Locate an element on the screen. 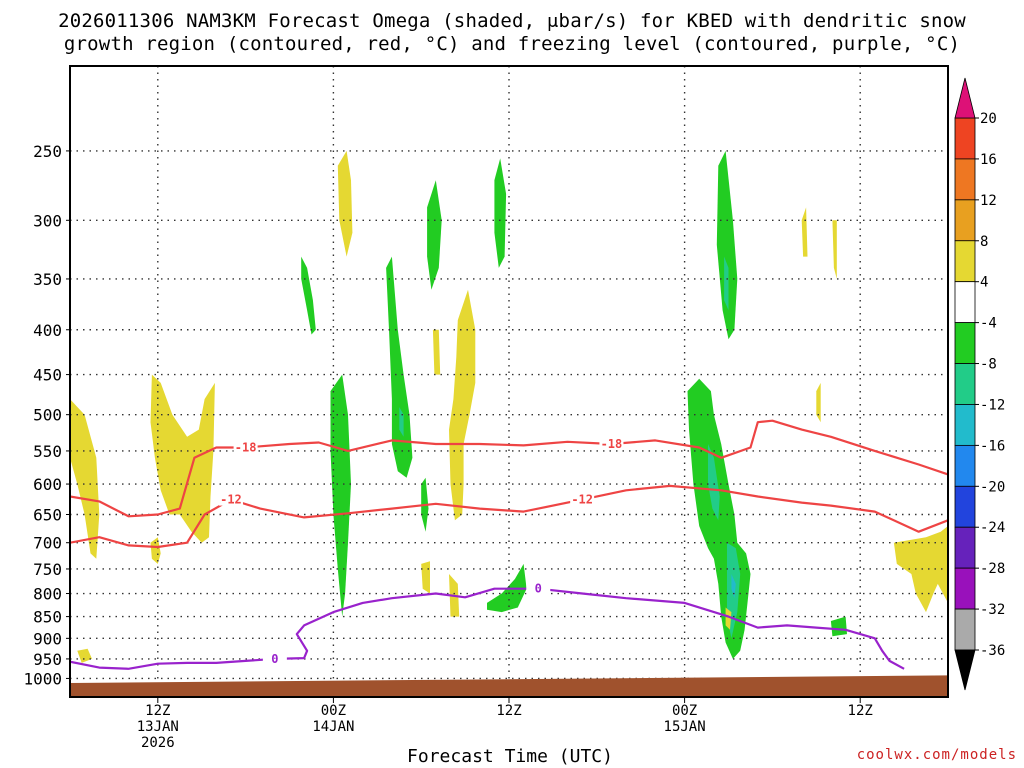 Image resolution: width=1024 pixels, height=768 pixels. y-tick-label-850: 850 is located at coordinates (47, 617).